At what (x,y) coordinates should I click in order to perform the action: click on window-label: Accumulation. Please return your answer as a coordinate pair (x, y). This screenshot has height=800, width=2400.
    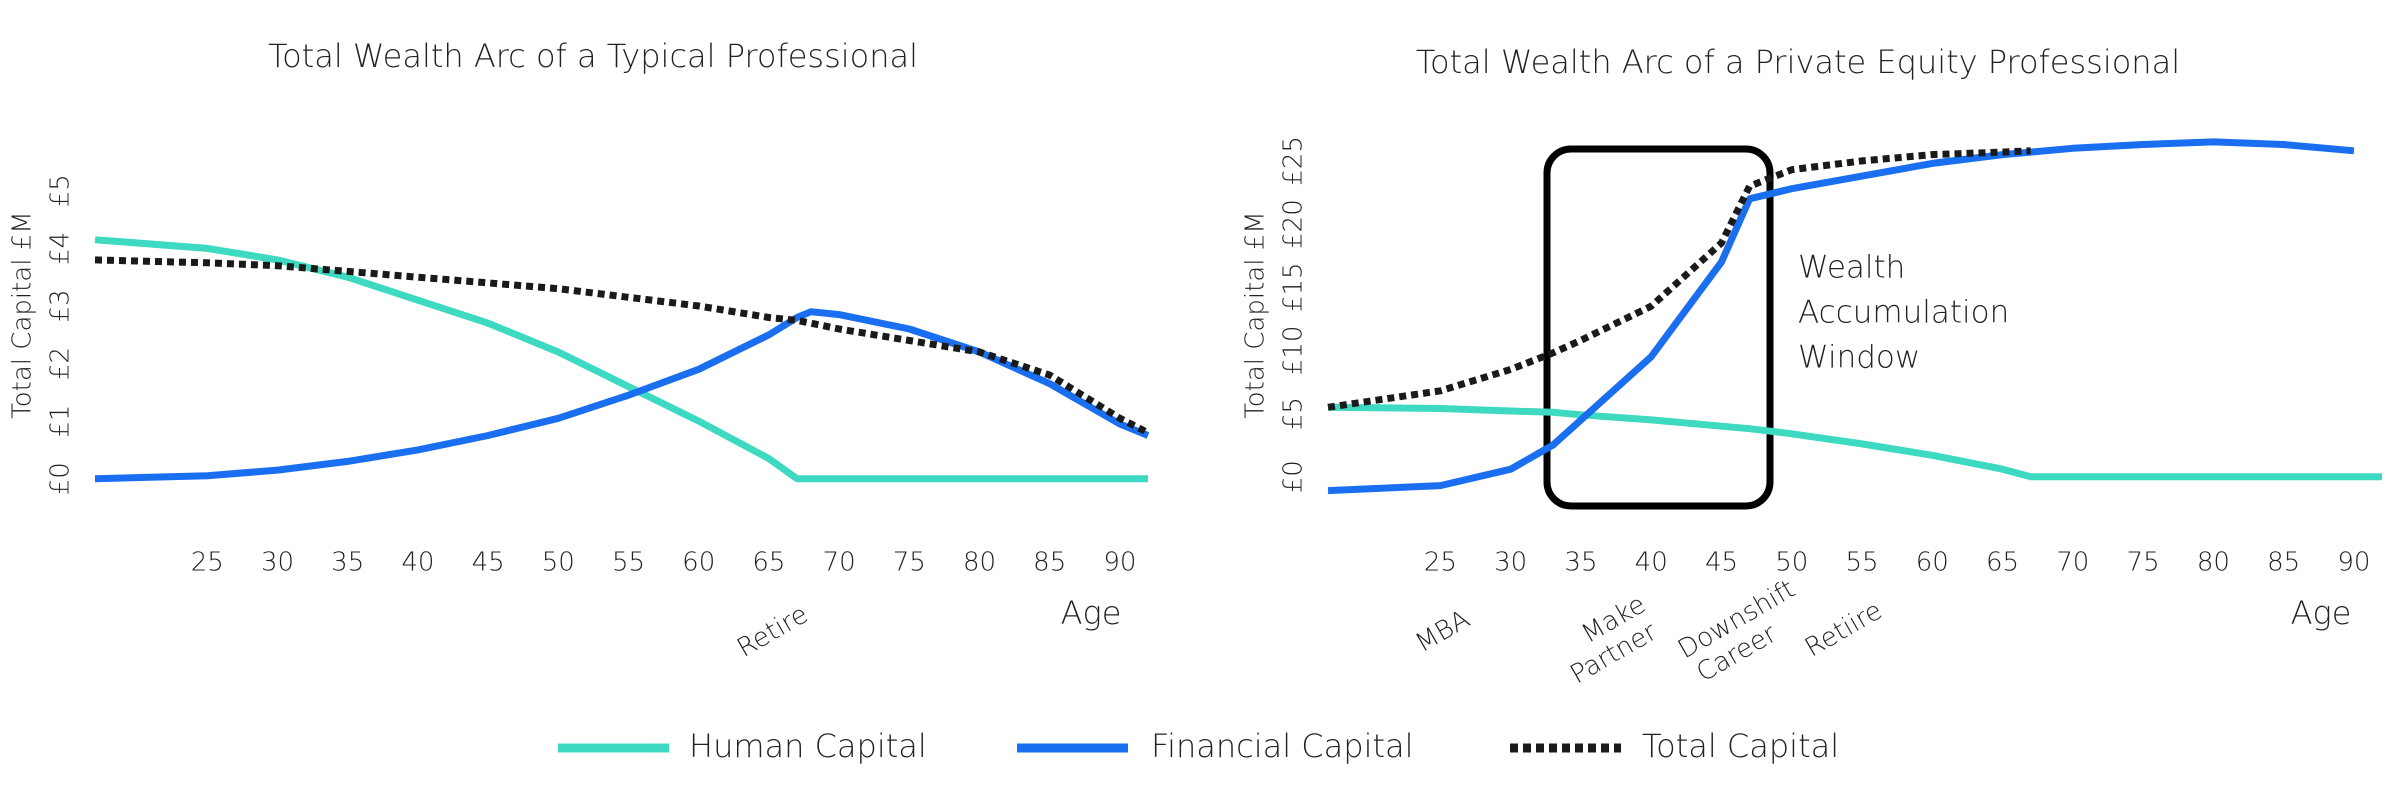
    Looking at the image, I should click on (1903, 313).